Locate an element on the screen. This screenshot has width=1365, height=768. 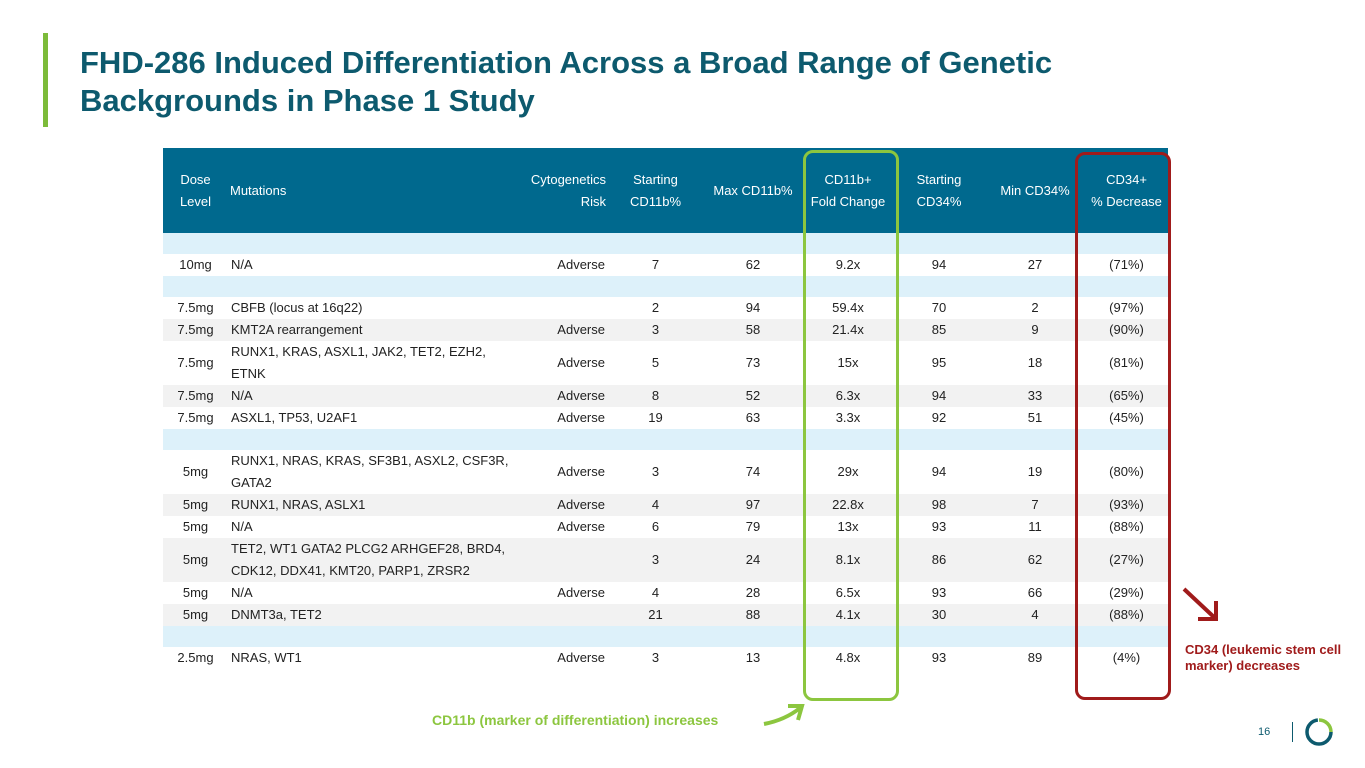
logo is located at coordinates (1319, 732).